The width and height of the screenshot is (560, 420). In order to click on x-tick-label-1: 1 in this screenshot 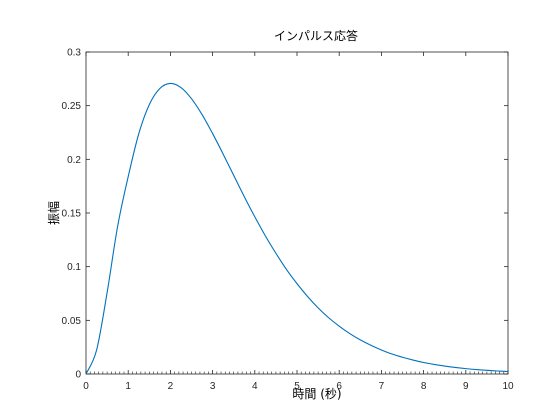, I will do `click(128, 386)`.